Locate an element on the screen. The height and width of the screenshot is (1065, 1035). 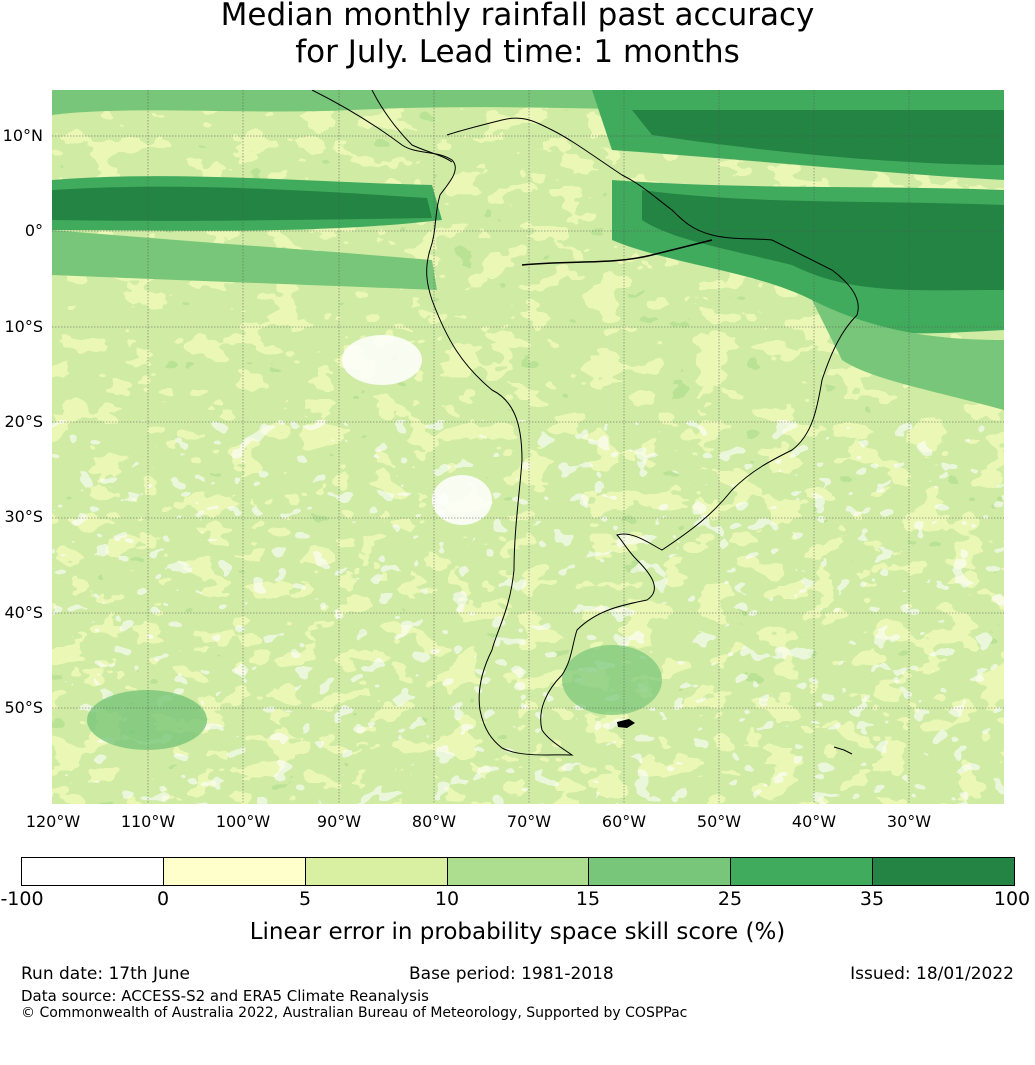
colorbar is located at coordinates (518, 871).